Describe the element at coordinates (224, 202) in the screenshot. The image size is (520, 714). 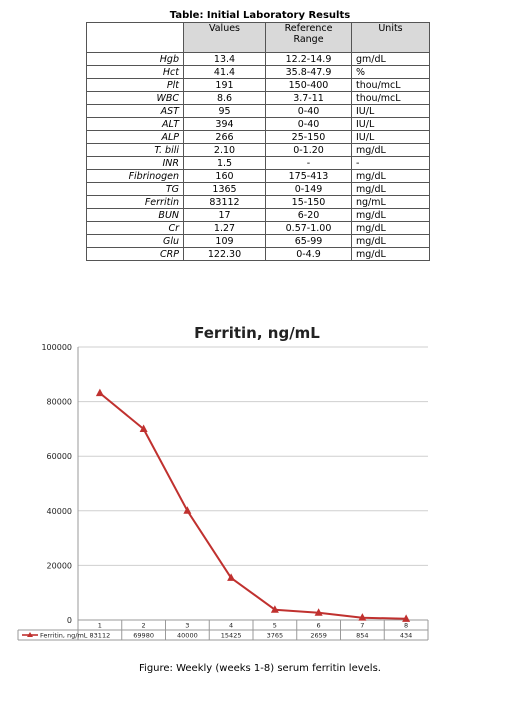
I see `row-value: 83112` at that location.